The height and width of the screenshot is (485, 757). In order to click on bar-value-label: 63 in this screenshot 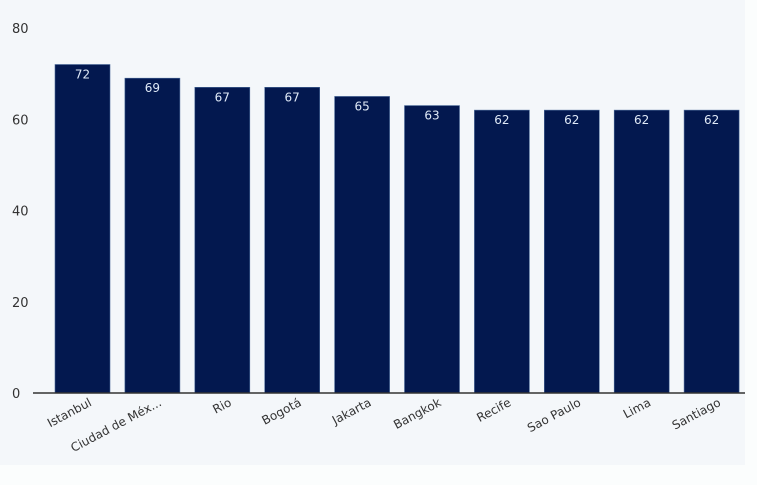, I will do `click(431, 116)`.